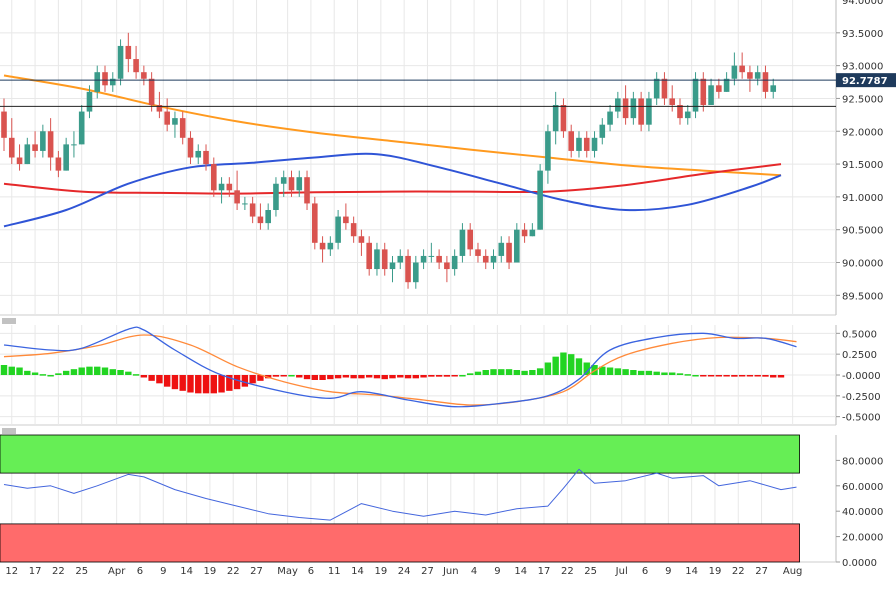 This screenshot has height=596, width=896. Describe the element at coordinates (9, 376) in the screenshot. I see `panel-handles` at that location.